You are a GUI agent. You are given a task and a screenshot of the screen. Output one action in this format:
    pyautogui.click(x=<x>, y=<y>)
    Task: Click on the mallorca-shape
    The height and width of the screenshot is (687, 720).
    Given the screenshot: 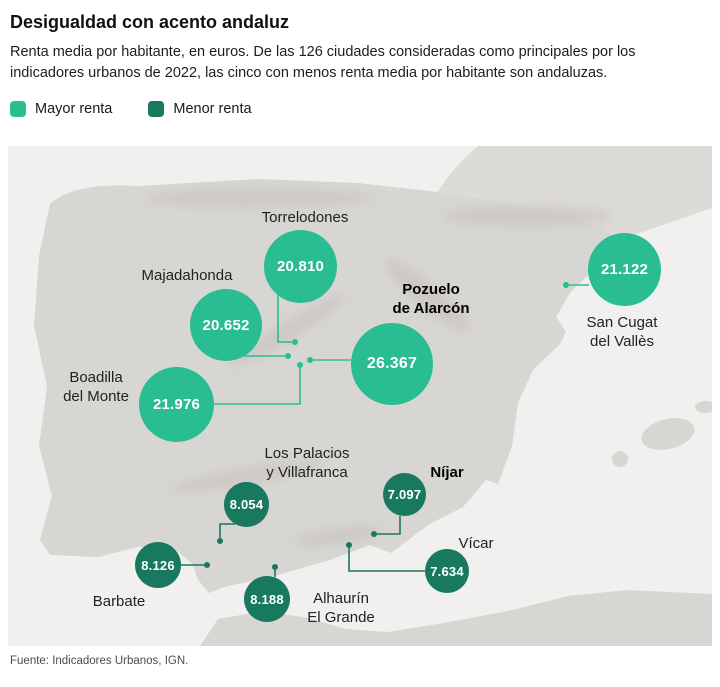 What is the action you would take?
    pyautogui.click(x=668, y=434)
    